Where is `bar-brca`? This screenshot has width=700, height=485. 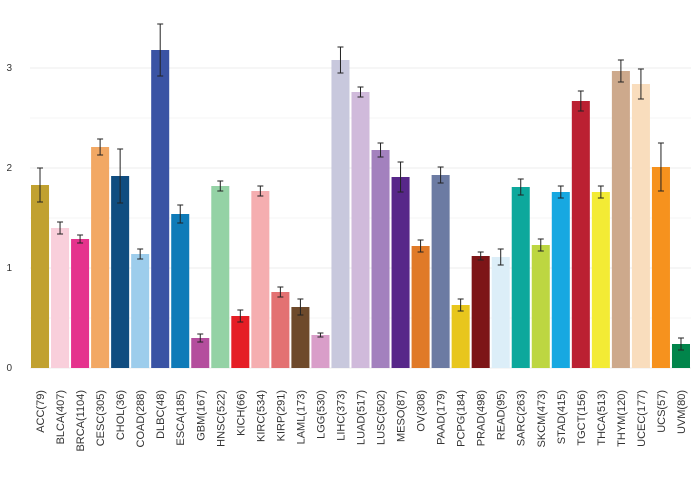
bar-brca is located at coordinates (80, 303).